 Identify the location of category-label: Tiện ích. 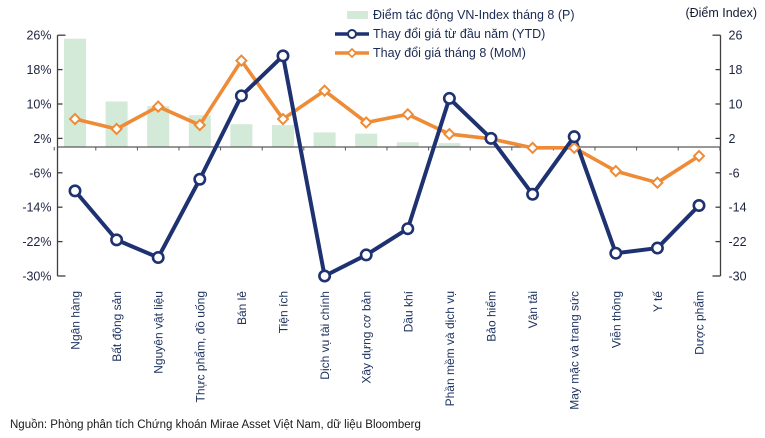
(284, 312).